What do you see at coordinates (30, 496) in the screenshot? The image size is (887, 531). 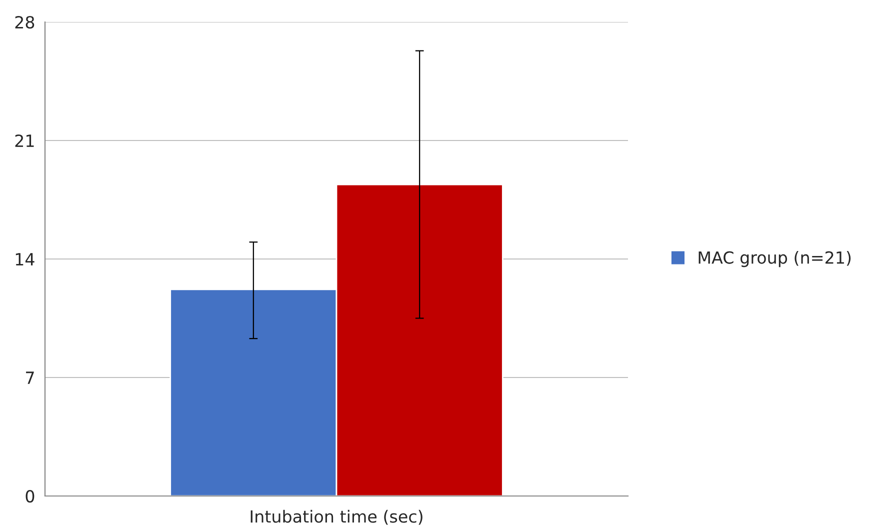 I see `y-tick-label: 0` at bounding box center [30, 496].